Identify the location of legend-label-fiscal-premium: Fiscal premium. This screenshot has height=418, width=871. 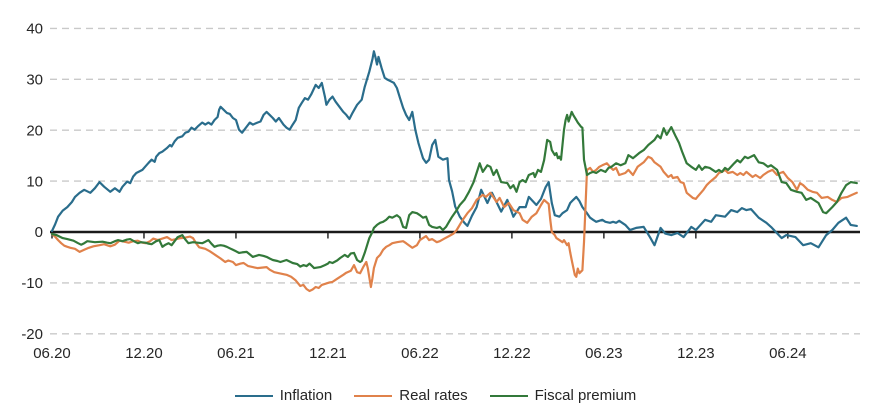
(585, 395).